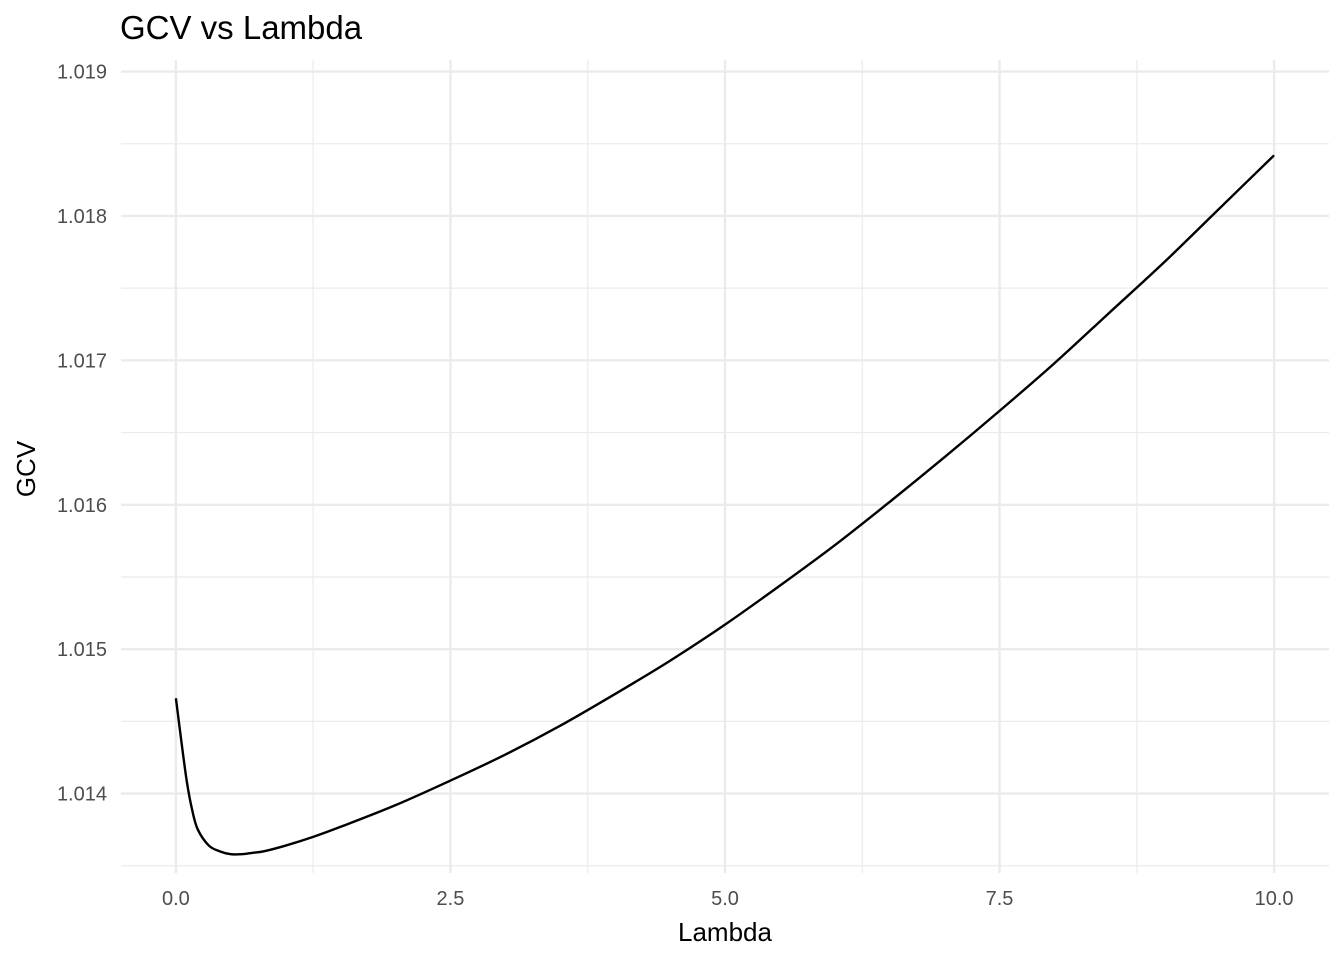 The height and width of the screenshot is (960, 1344). Describe the element at coordinates (82, 361) in the screenshot. I see `y-tick-label: 1.017` at that location.